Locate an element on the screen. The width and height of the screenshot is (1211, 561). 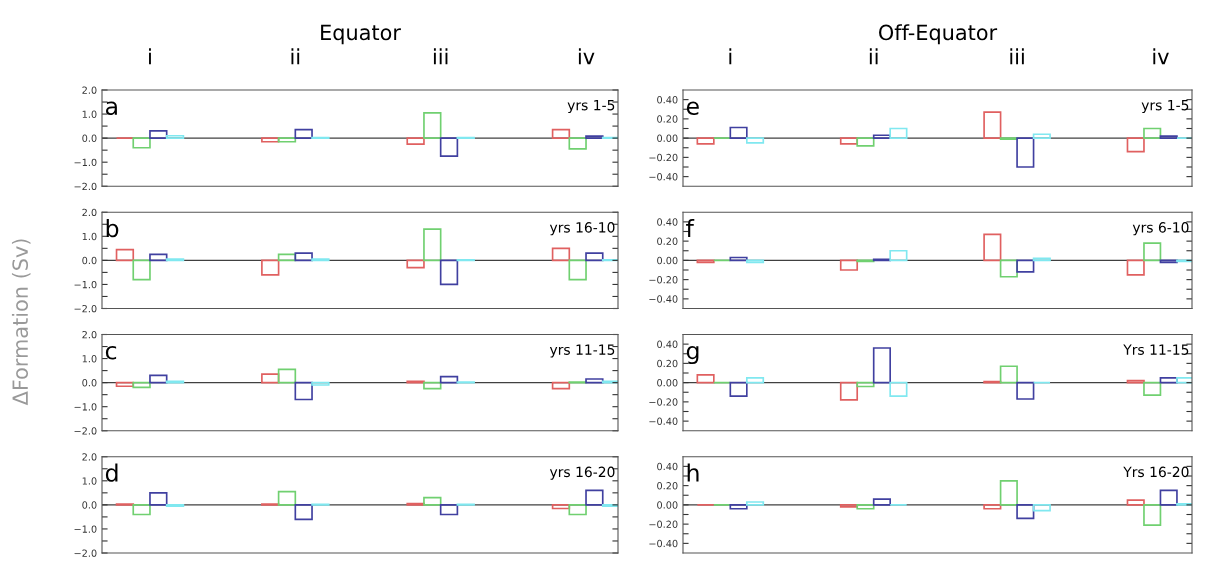
x-tick-label: i is located at coordinates (150, 56).